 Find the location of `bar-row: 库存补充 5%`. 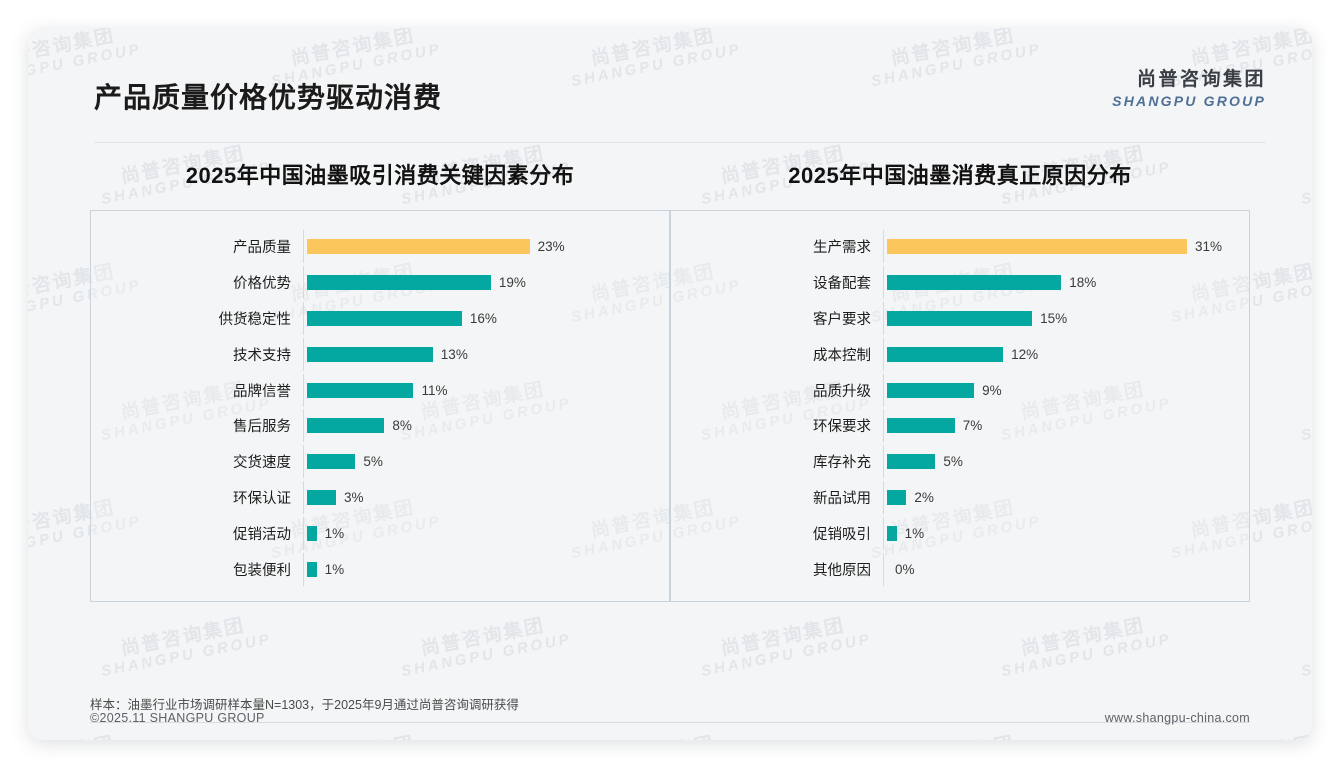

bar-row: 库存补充 5% is located at coordinates (960, 462).